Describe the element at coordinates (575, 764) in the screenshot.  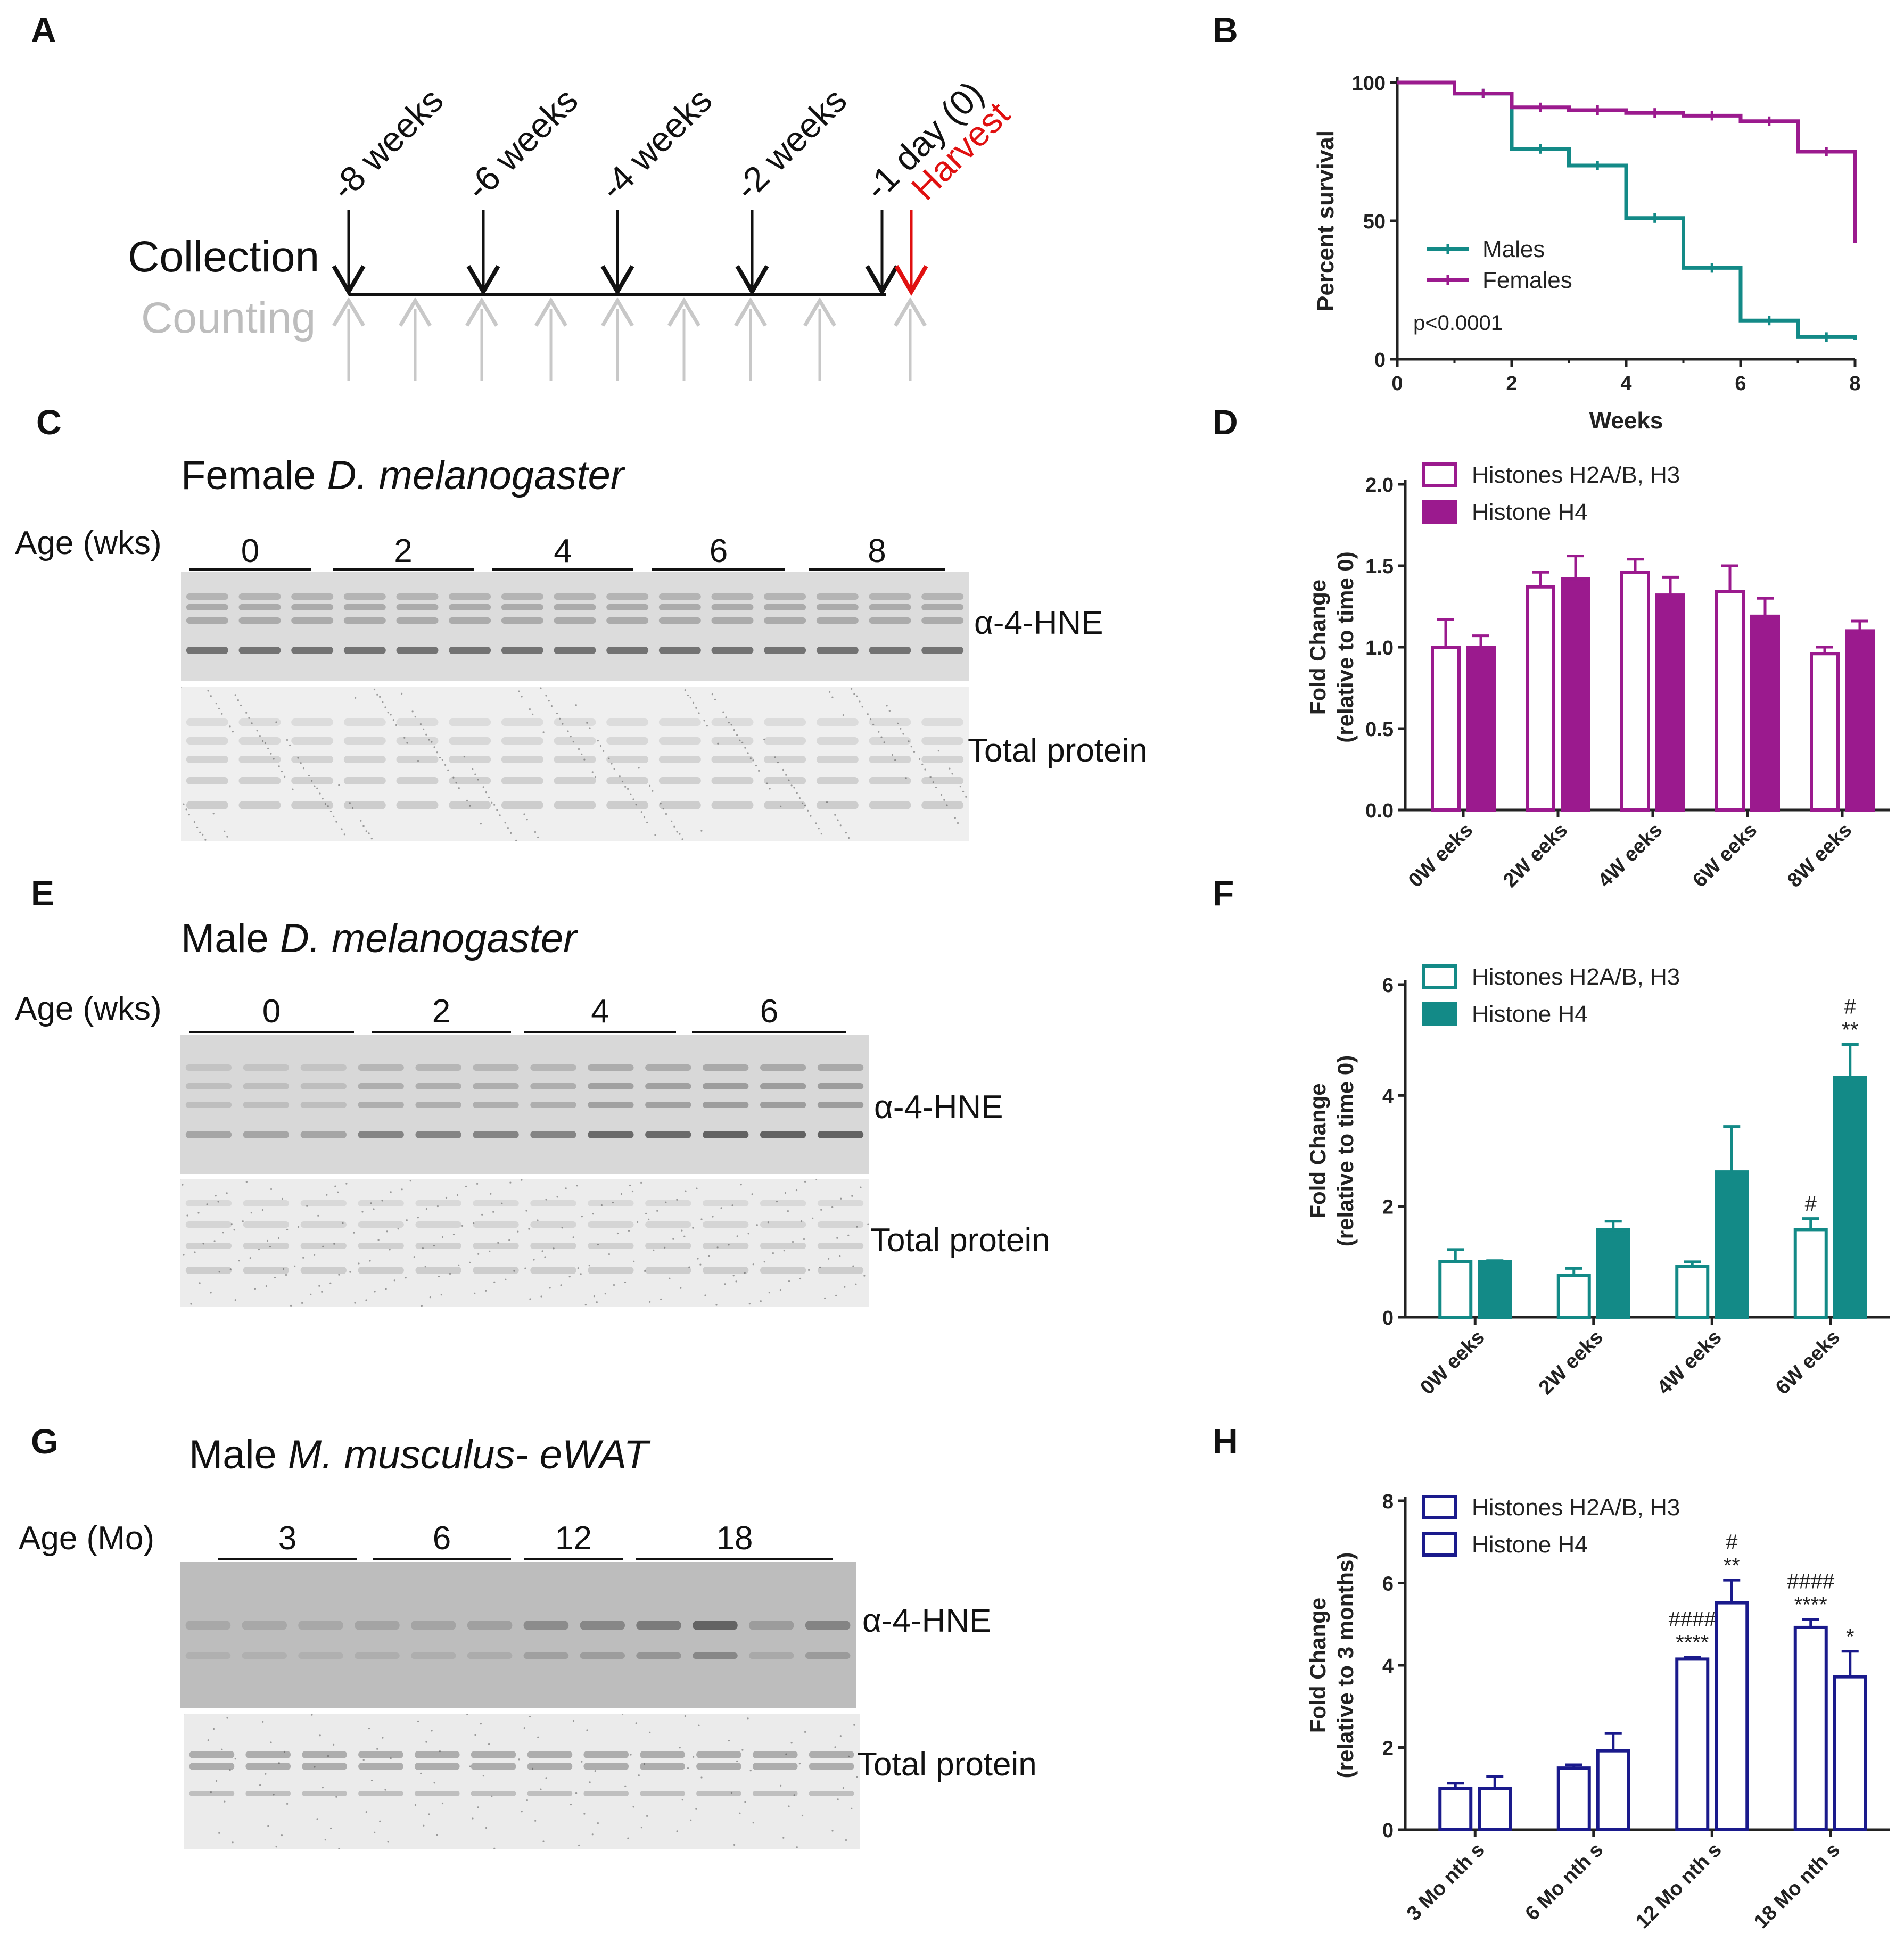
I see `panel-c-total-protein-blot` at that location.